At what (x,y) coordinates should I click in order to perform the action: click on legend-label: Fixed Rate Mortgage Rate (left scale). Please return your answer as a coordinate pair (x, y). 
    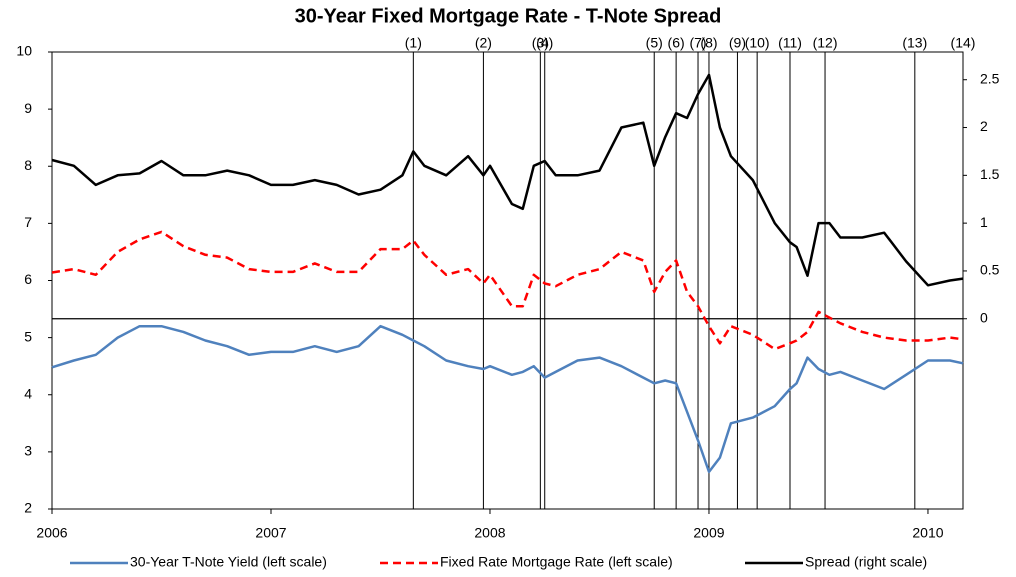
    Looking at the image, I should click on (556, 562).